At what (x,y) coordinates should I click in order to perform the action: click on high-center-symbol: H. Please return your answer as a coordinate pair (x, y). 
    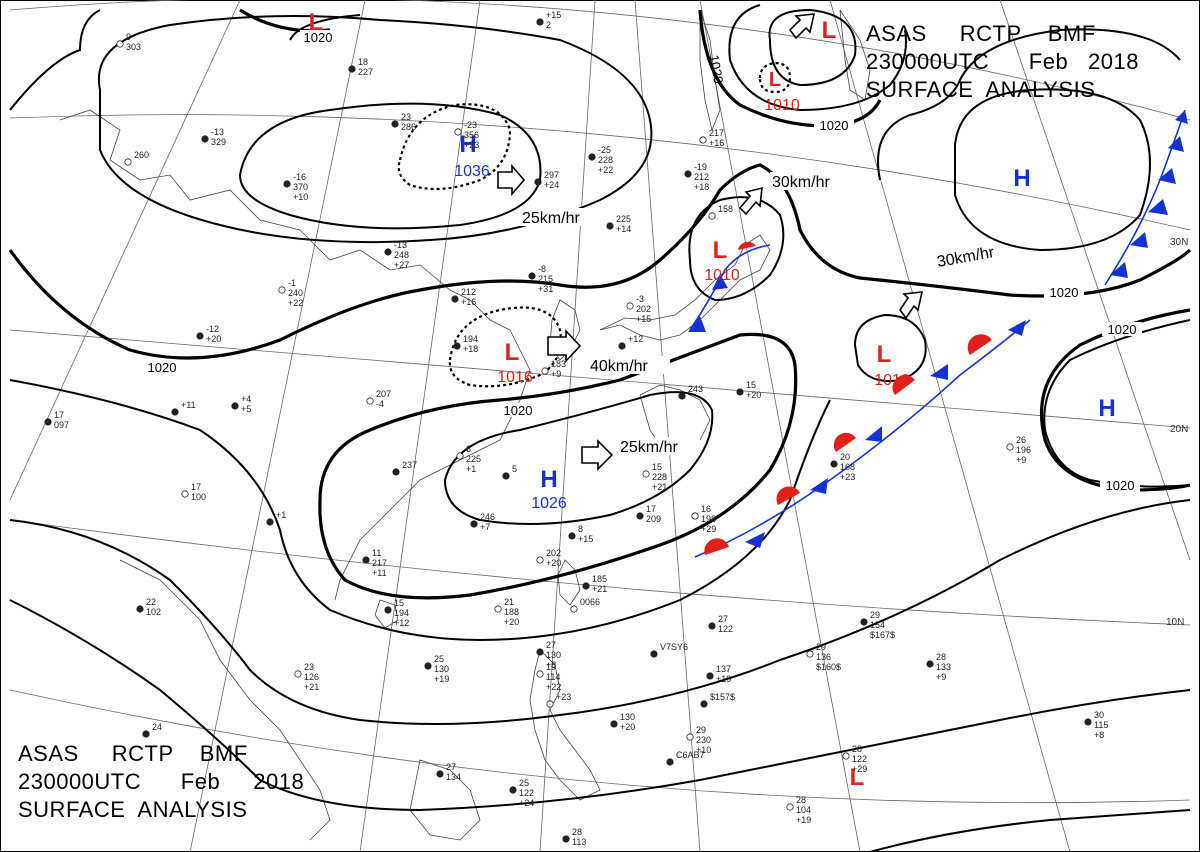
    Looking at the image, I should click on (1021, 178).